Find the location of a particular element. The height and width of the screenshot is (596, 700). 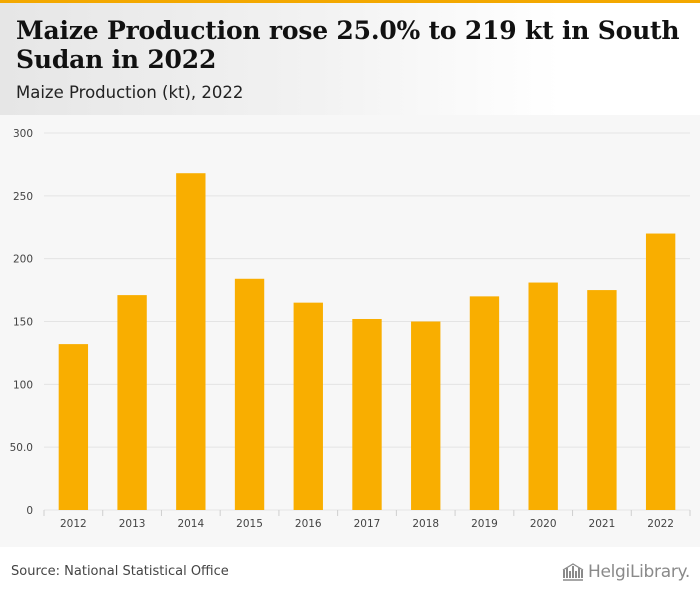

bar-2015 is located at coordinates (249, 394).